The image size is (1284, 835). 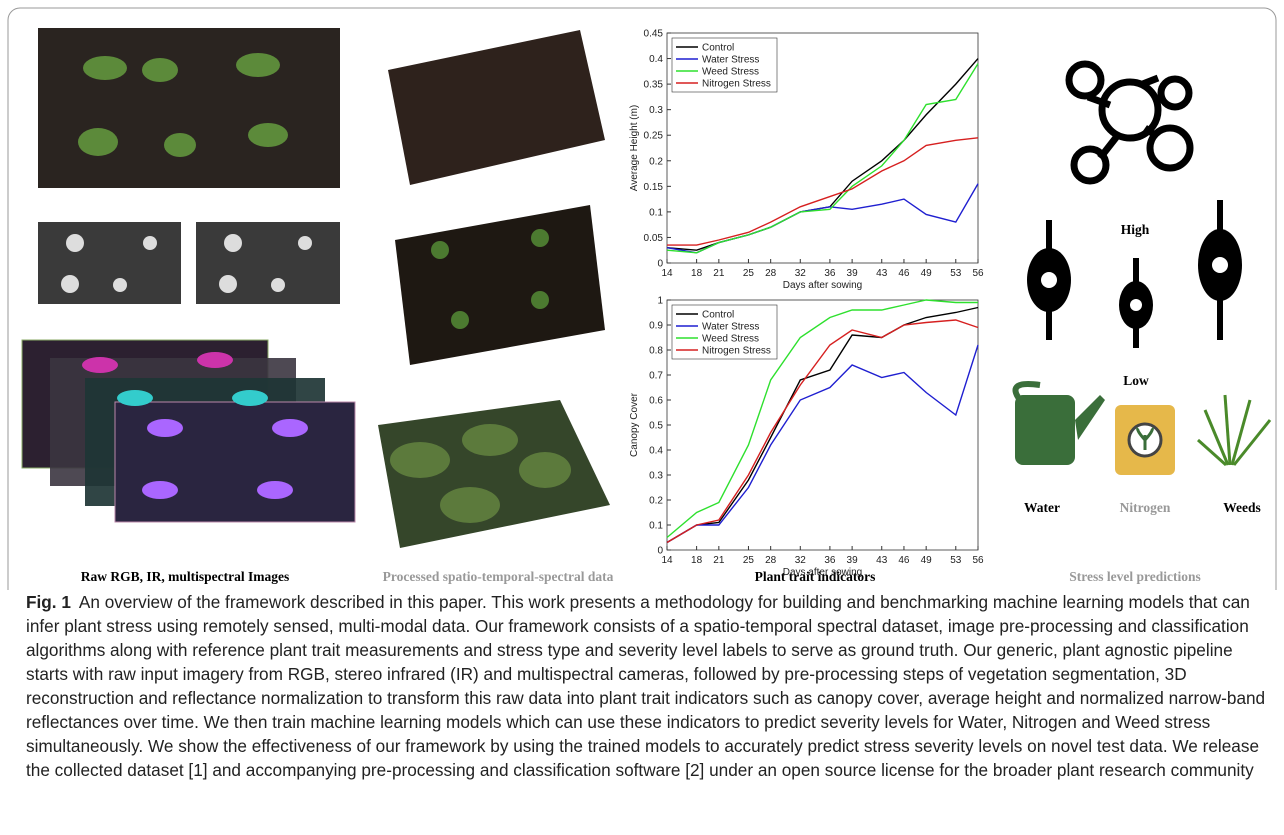 What do you see at coordinates (1234, 430) in the screenshot?
I see `weeds-icon` at bounding box center [1234, 430].